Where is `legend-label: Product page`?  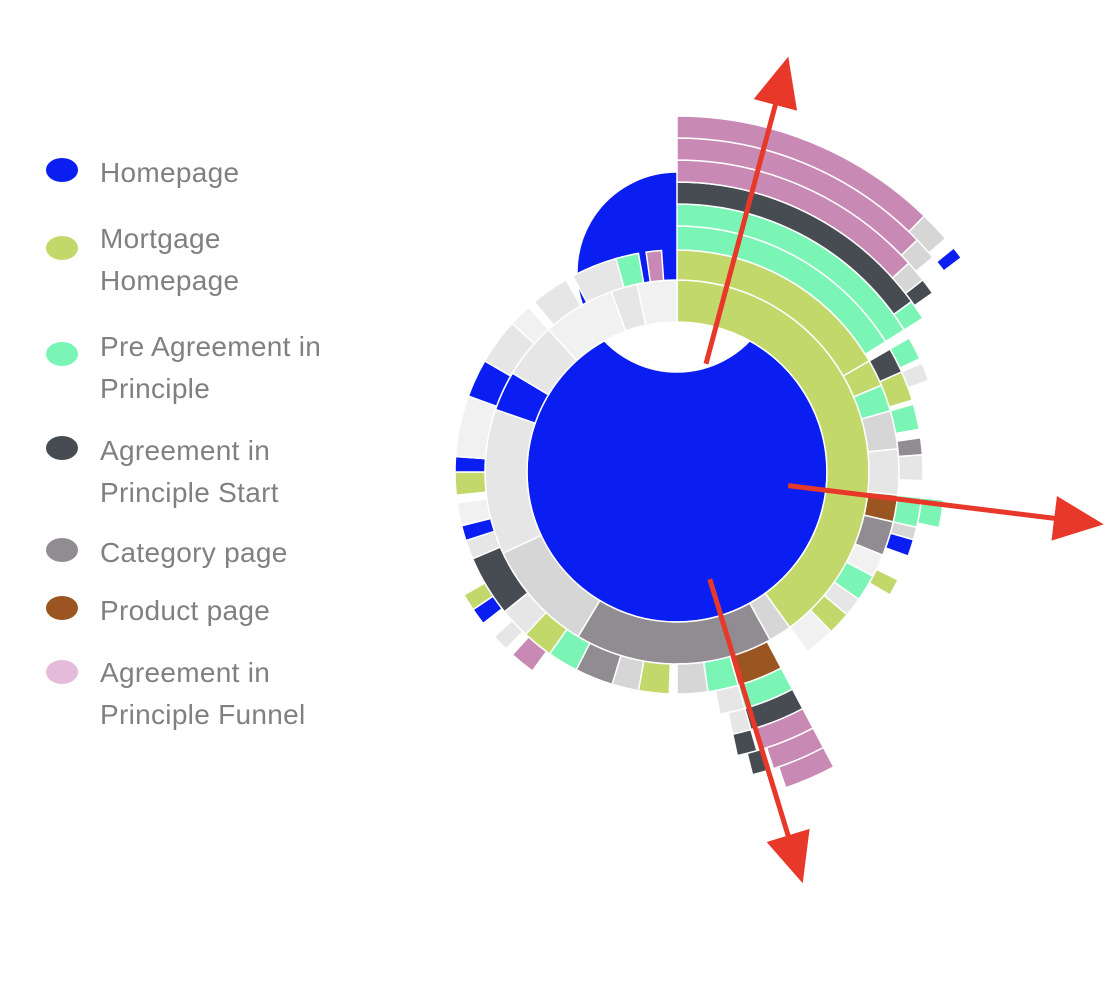 legend-label: Product page is located at coordinates (185, 610).